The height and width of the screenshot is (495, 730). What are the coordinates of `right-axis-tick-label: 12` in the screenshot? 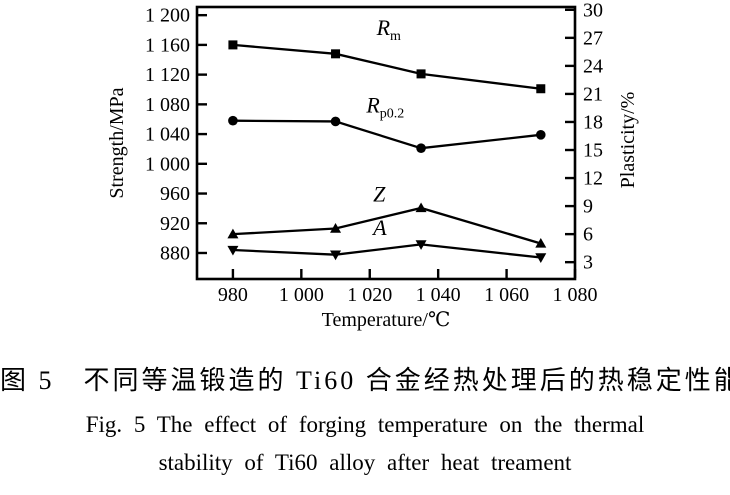 It's located at (593, 179).